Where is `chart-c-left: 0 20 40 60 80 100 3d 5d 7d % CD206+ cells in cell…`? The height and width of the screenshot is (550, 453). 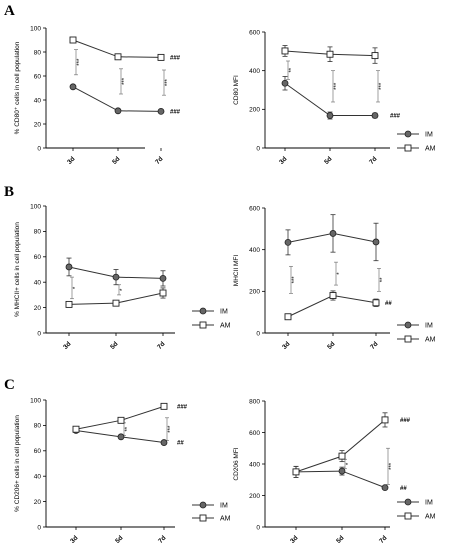 chart-c-left: 0 20 40 60 80 100 3d 5d 7d % CD206+ cells in cell… is located at coordinates (122, 471).